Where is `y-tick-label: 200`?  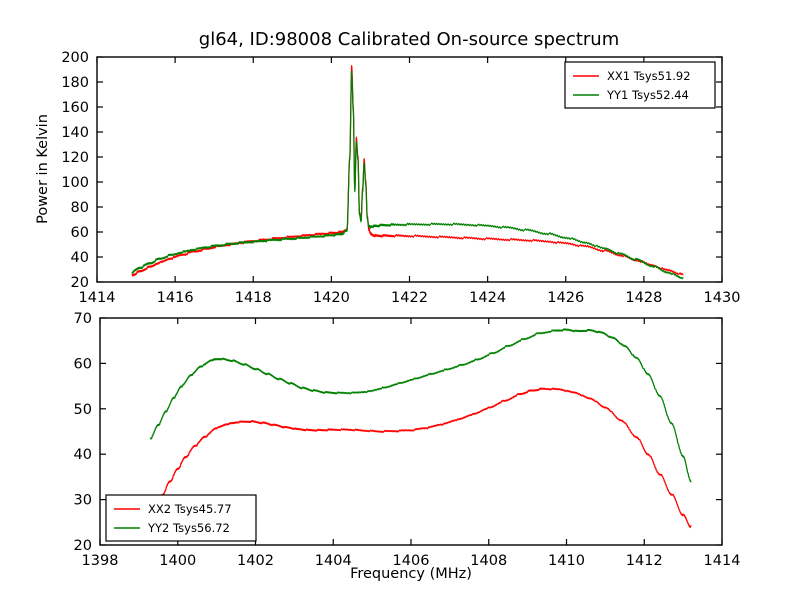 y-tick-label: 200 is located at coordinates (75, 58).